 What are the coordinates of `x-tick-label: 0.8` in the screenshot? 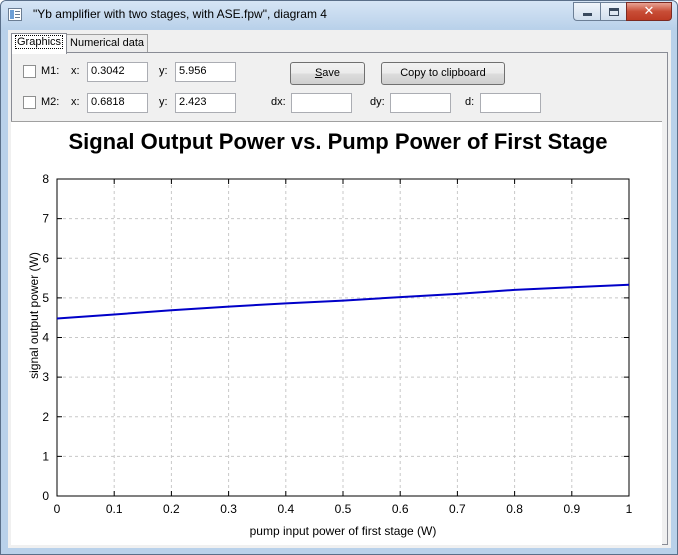 It's located at (514, 509).